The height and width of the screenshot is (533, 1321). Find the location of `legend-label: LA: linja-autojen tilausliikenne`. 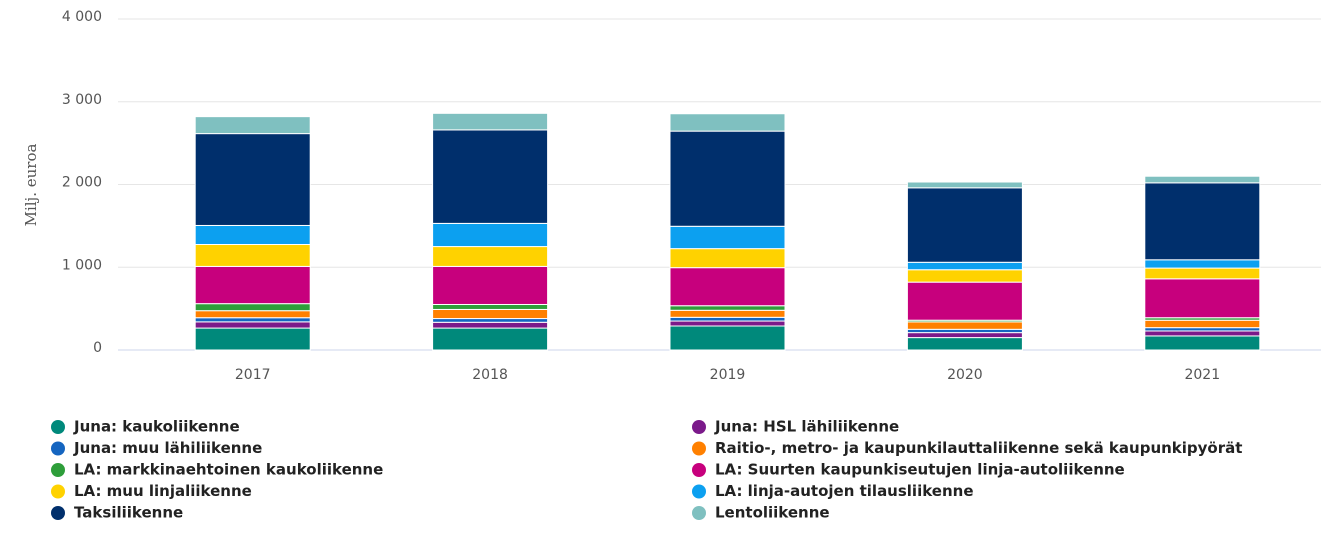

legend-label: LA: linja-autojen tilausliikenne is located at coordinates (844, 491).